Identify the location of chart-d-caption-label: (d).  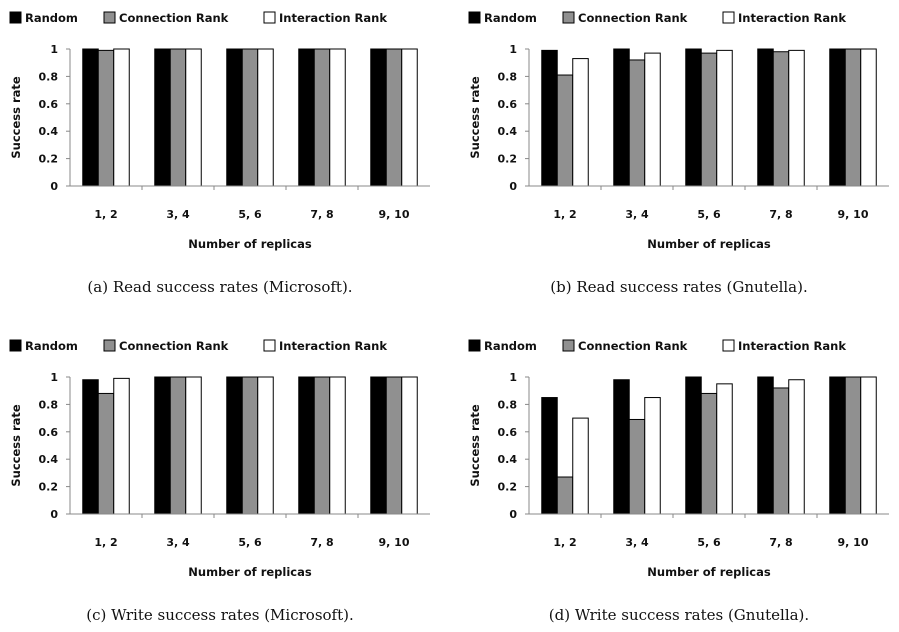
(559, 615).